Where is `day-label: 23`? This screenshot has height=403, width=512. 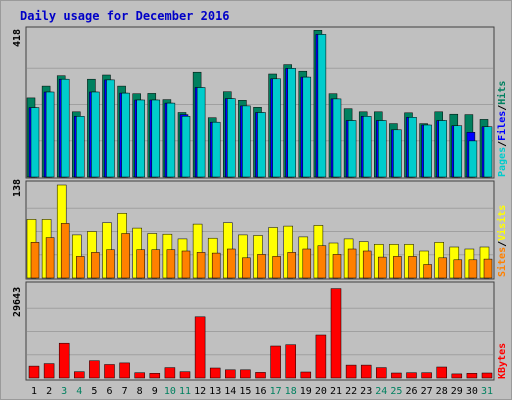 day-label: 23 is located at coordinates (366, 391).